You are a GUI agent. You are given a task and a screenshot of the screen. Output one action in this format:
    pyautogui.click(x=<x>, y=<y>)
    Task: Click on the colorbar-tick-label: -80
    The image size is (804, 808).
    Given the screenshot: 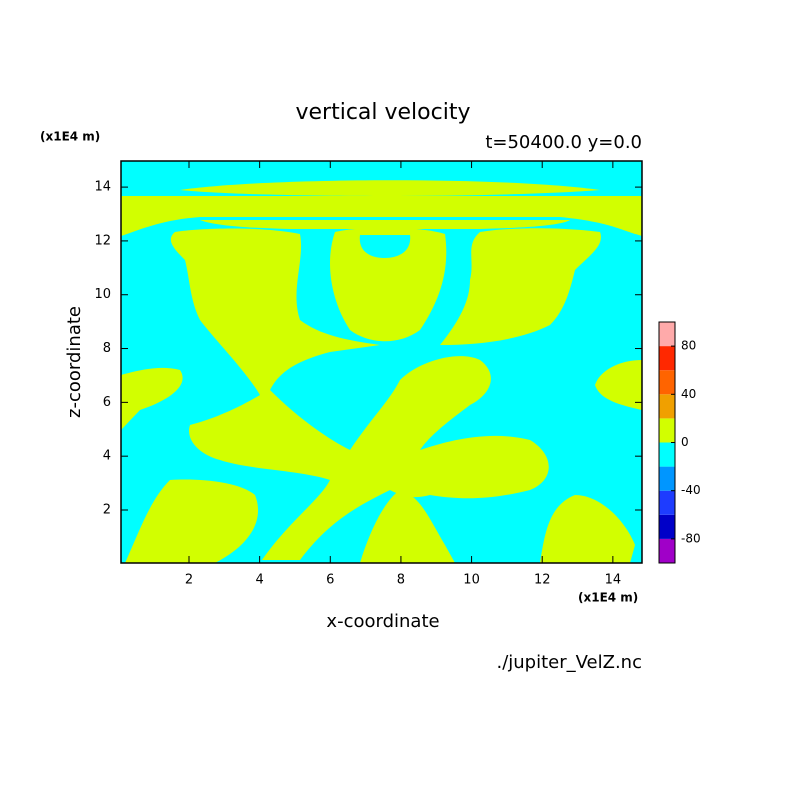 What is the action you would take?
    pyautogui.click(x=691, y=538)
    